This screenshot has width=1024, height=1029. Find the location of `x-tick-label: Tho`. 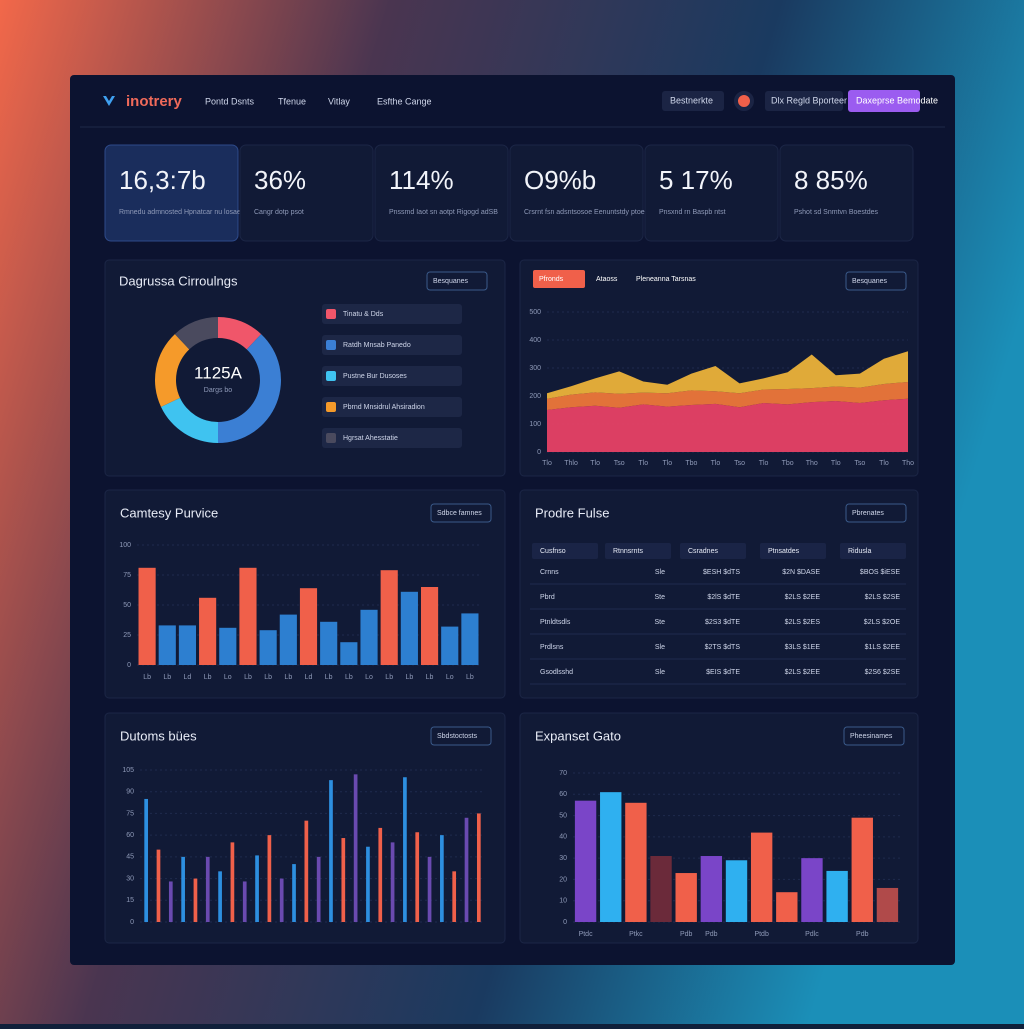

x-tick-label: Tho is located at coordinates (812, 463).